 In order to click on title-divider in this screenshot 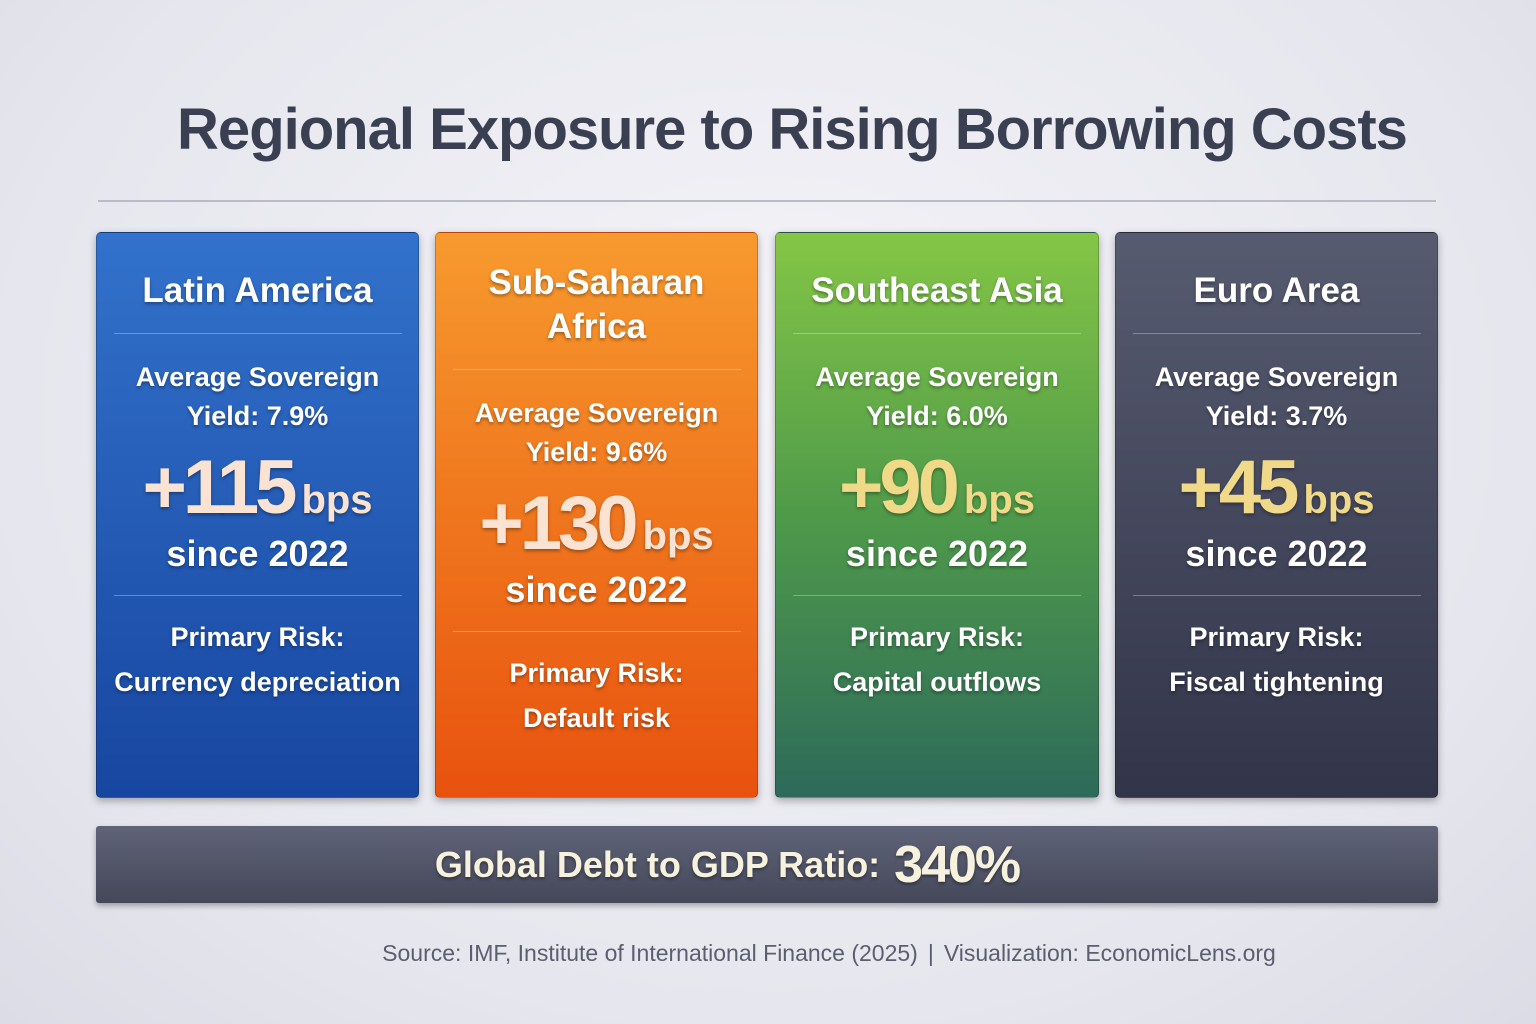, I will do `click(767, 201)`.